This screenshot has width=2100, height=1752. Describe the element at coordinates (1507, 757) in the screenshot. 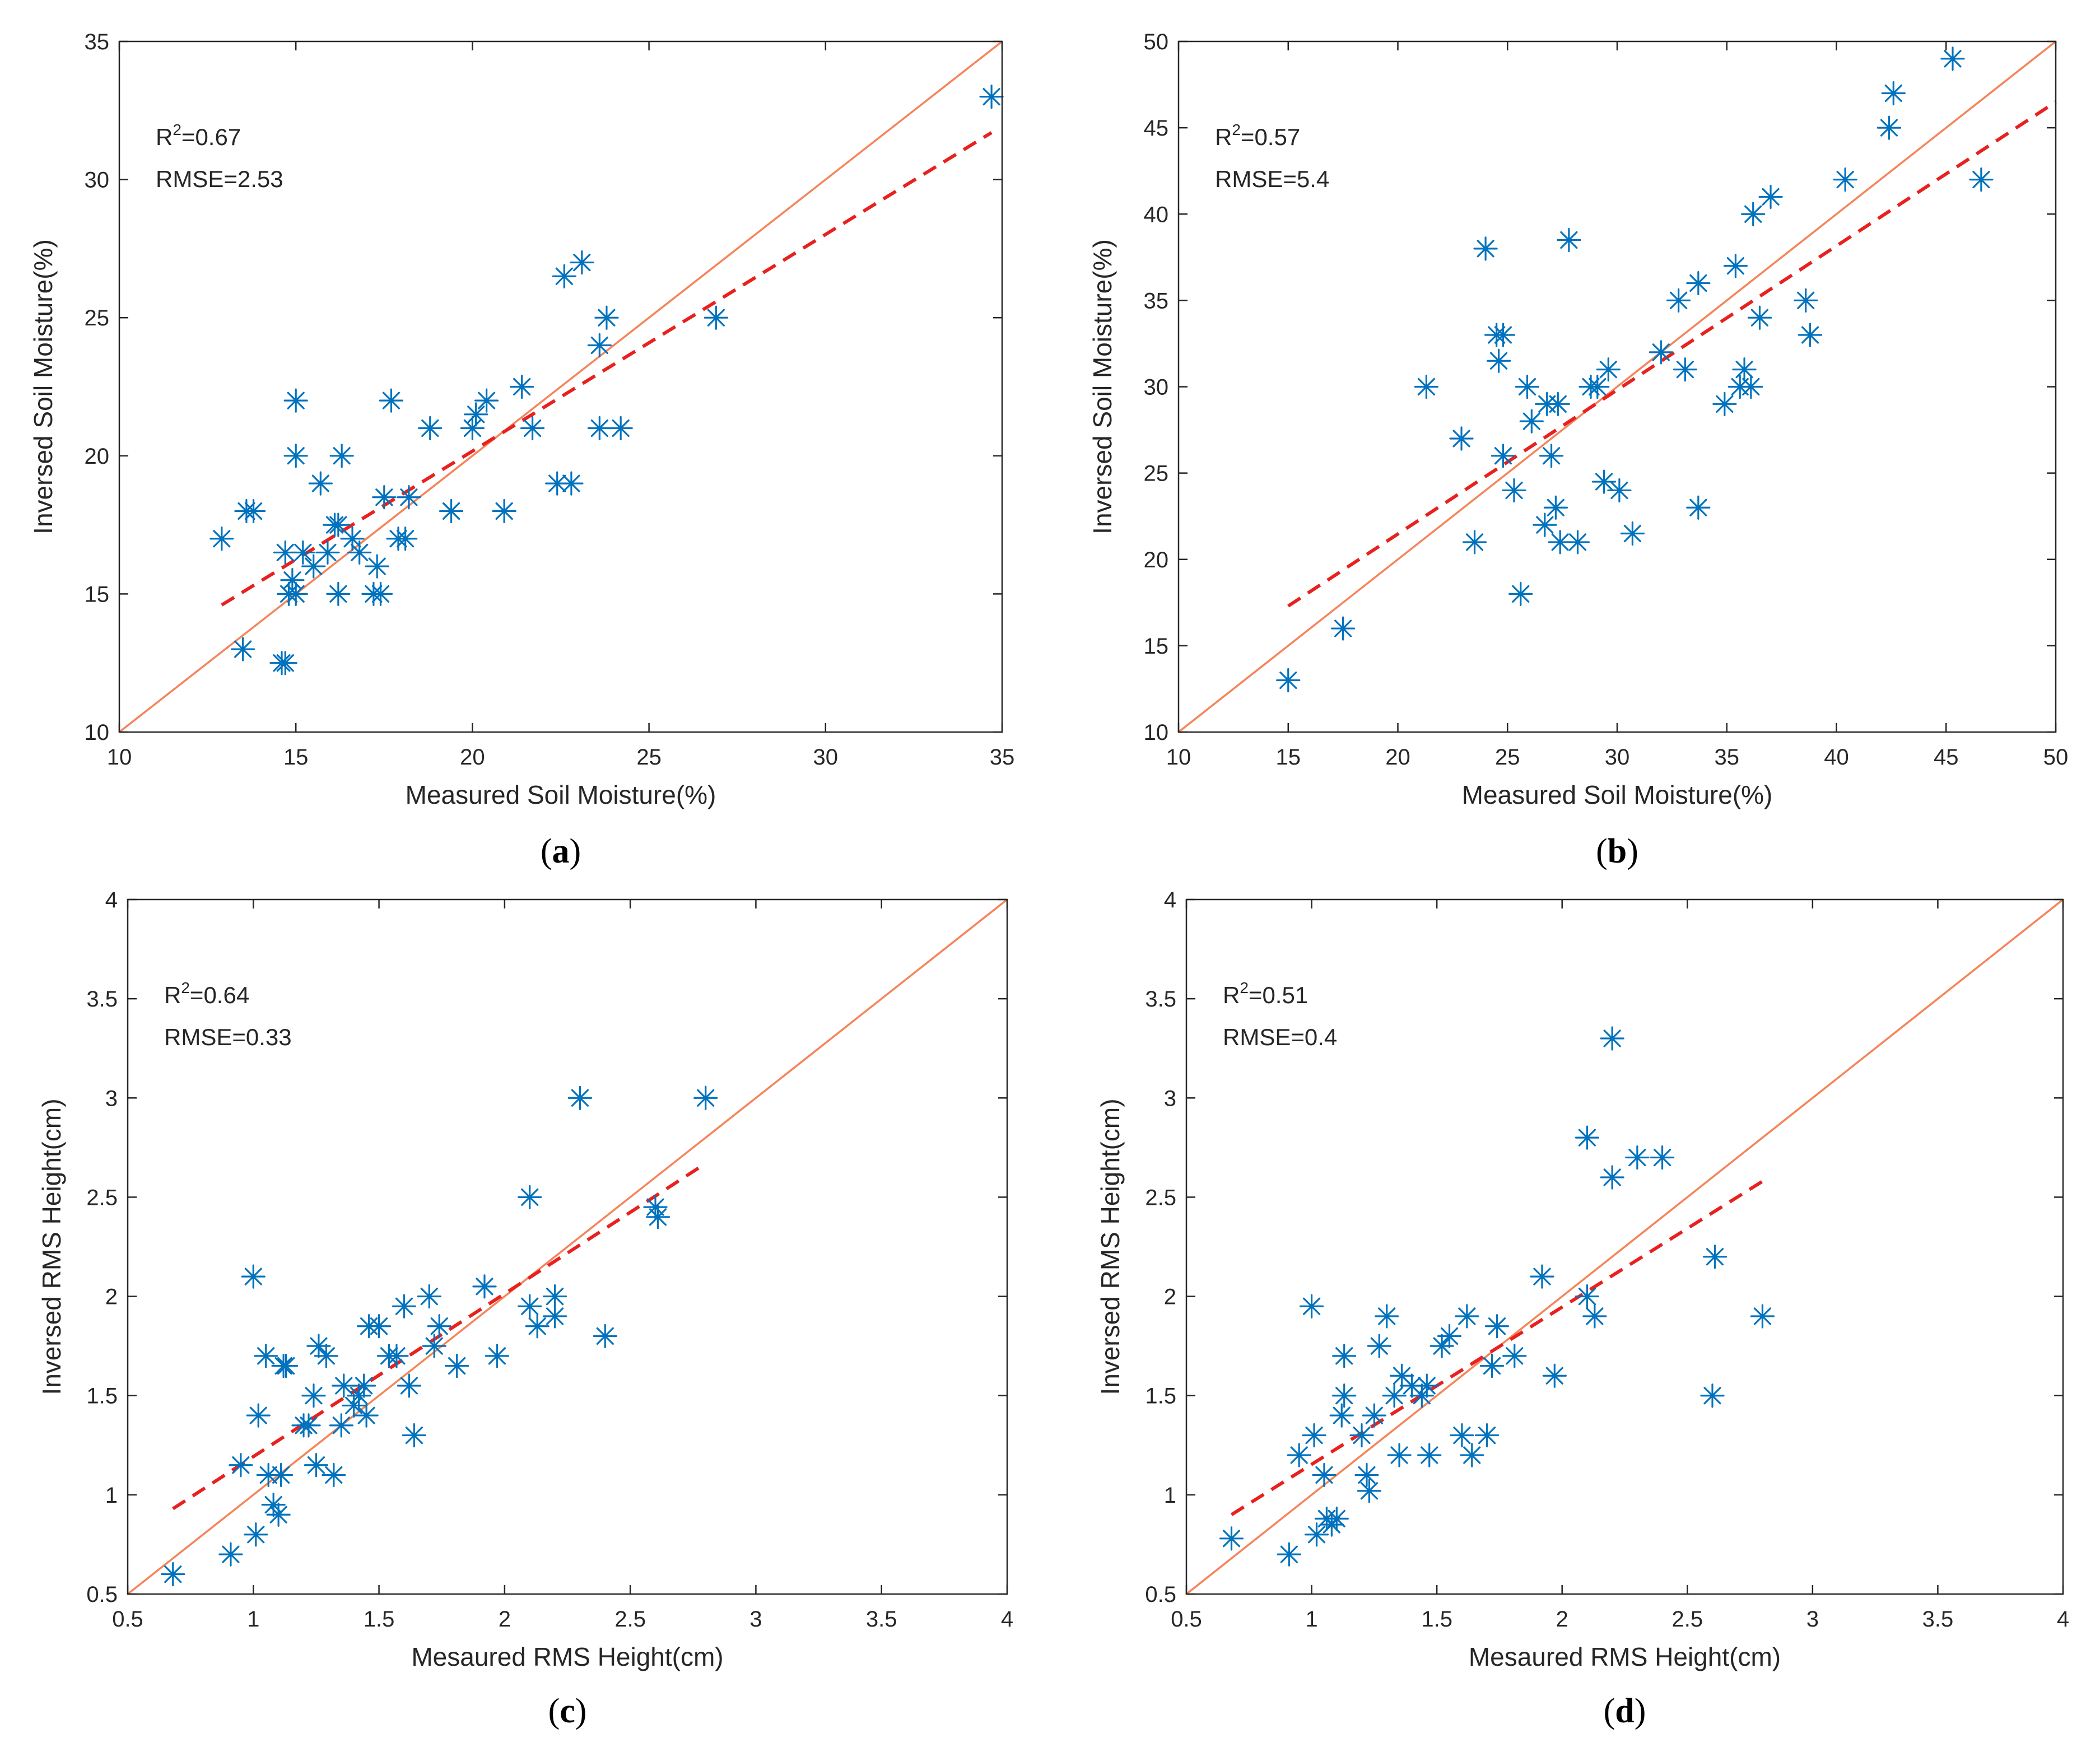

I see `x-tick-label: 25` at that location.